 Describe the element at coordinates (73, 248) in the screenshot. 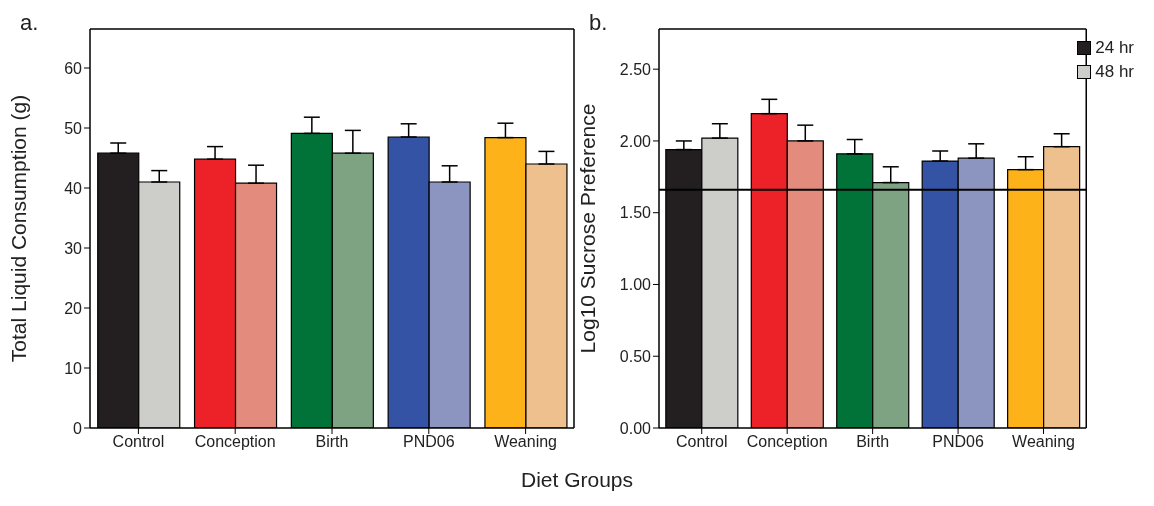

I see `y-tick-label: 30` at that location.